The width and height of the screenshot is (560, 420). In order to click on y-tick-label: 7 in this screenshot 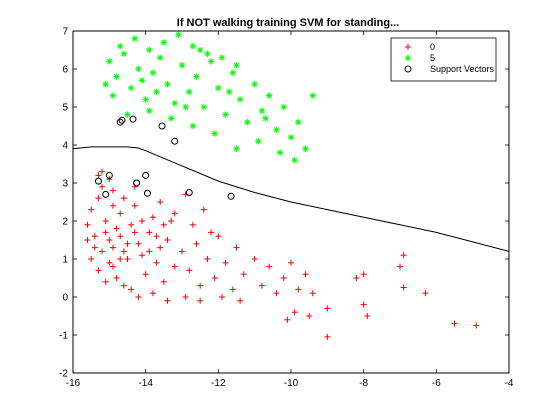, I will do `click(65, 32)`.